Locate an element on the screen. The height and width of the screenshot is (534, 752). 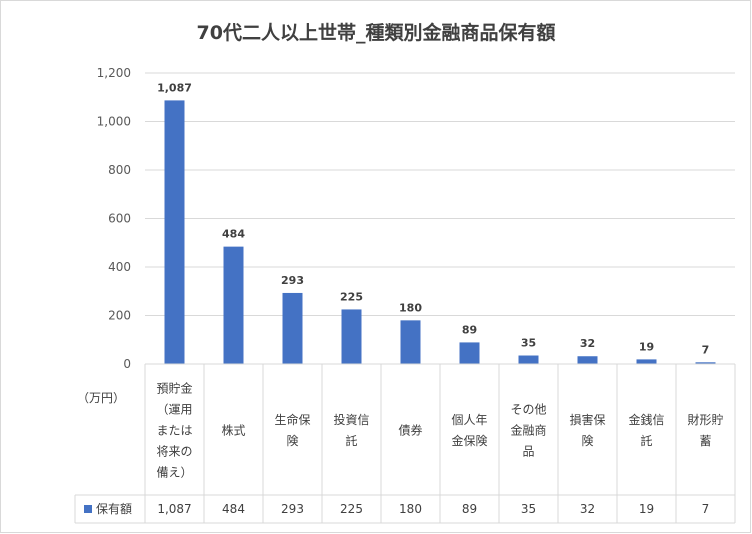
category-label-line: その他 is located at coordinates (528, 410).